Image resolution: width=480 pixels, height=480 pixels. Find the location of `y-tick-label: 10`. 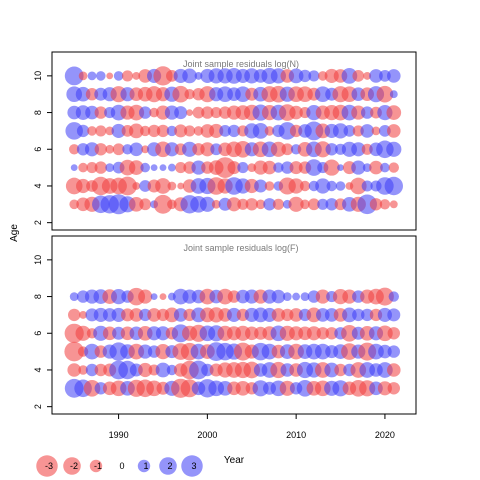

y-tick-label: 10 is located at coordinates (38, 260).